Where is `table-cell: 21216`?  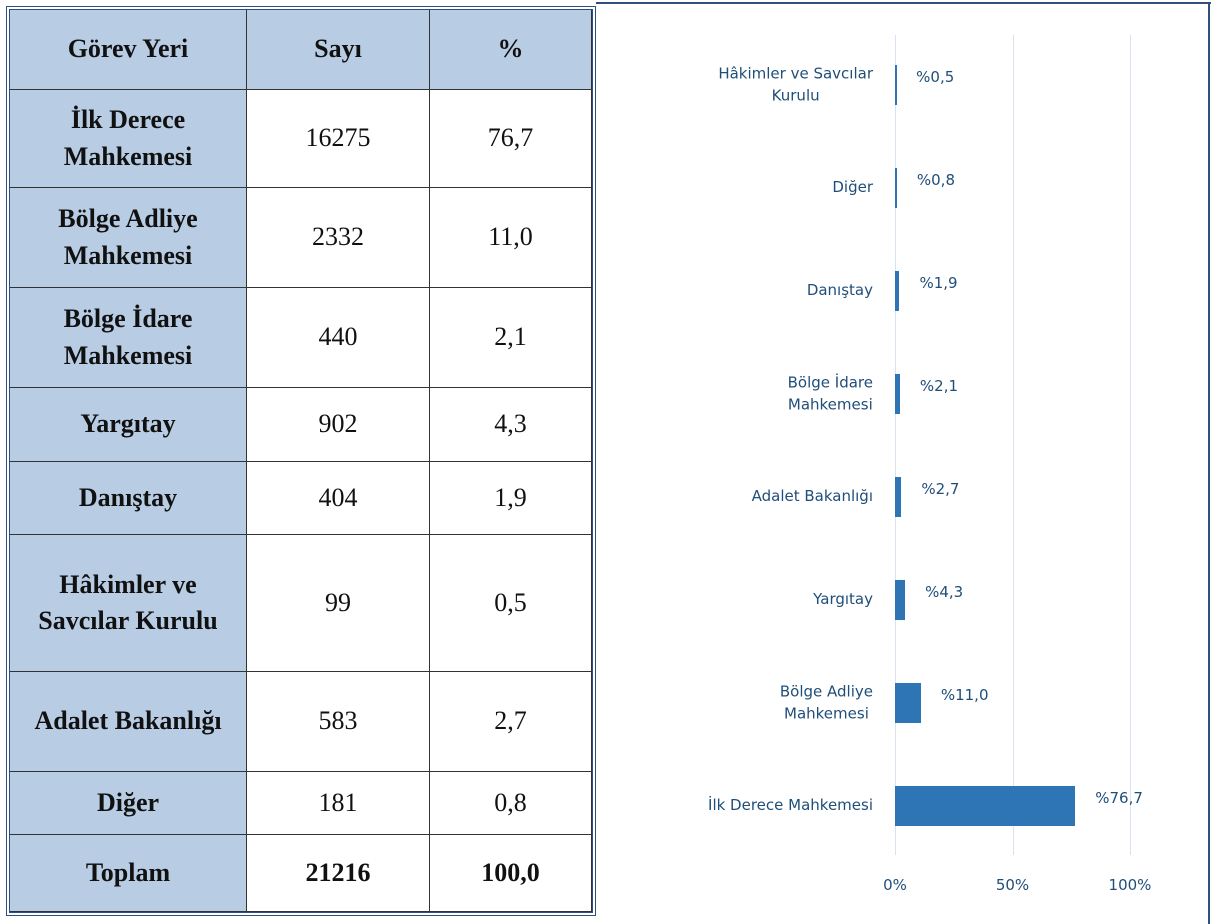 table-cell: 21216 is located at coordinates (338, 873).